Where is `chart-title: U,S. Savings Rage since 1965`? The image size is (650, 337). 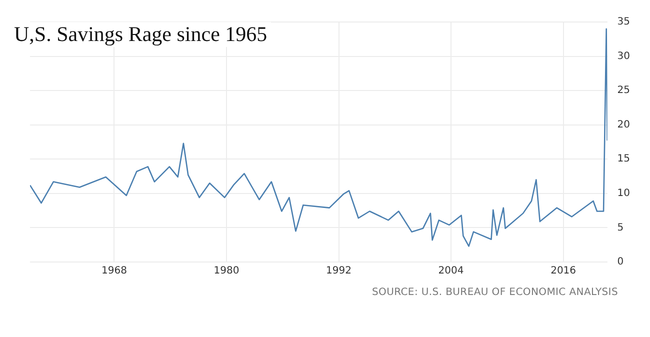
chart-title: U,S. Savings Rage since 1965 is located at coordinates (143, 34).